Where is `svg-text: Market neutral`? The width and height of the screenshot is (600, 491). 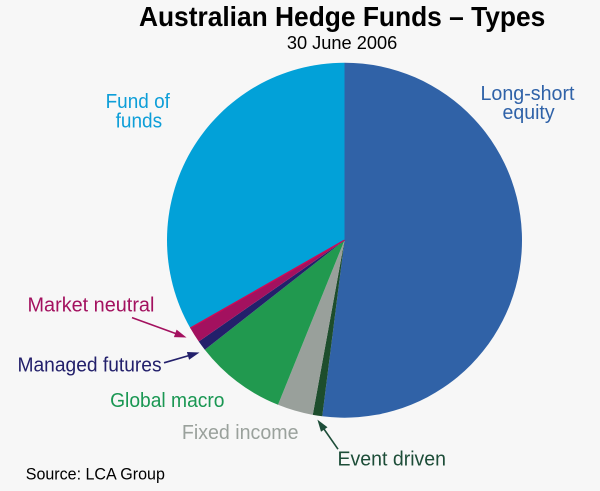
svg-text: Market neutral is located at coordinates (91, 306).